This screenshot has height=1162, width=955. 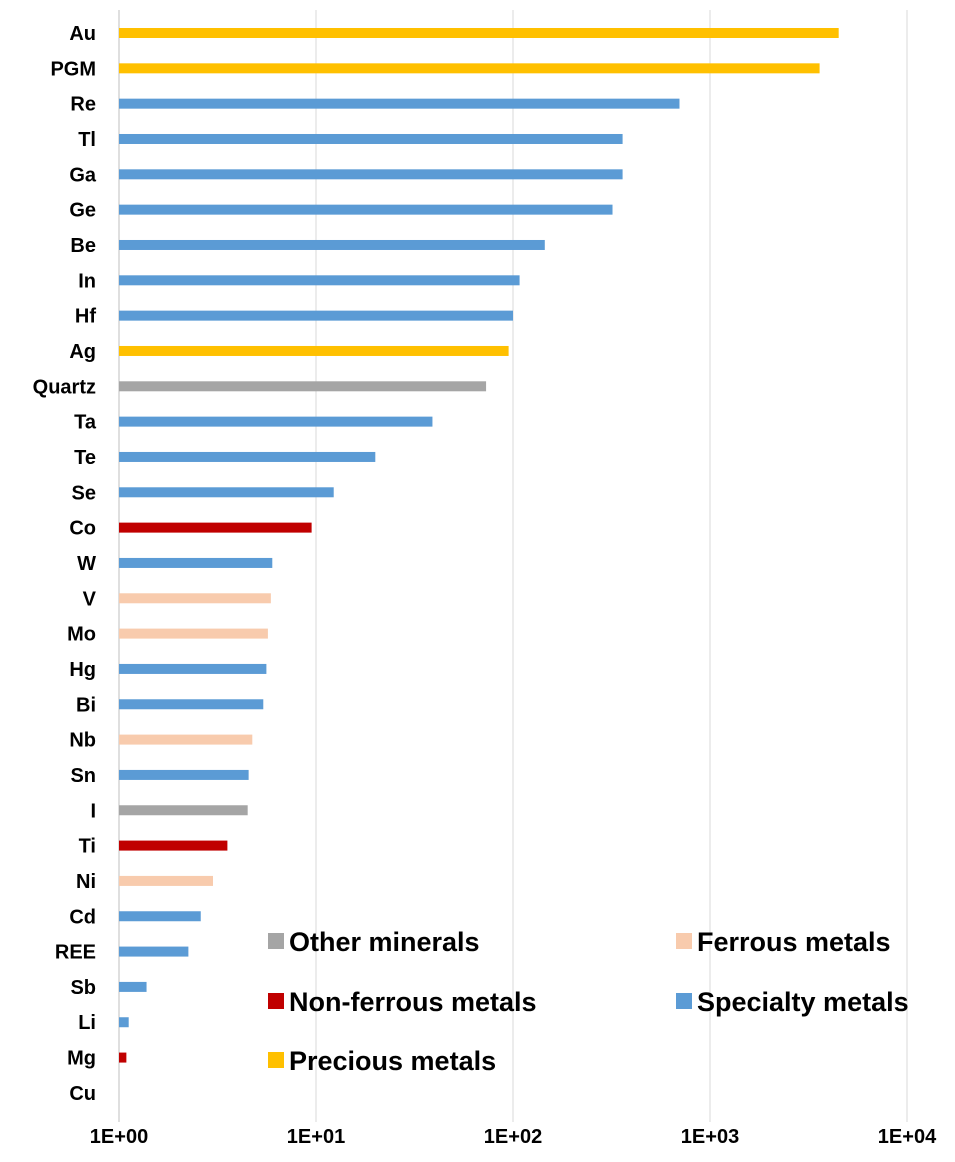 What do you see at coordinates (316, 1137) in the screenshot?
I see `x-tick-label: 1E+01` at bounding box center [316, 1137].